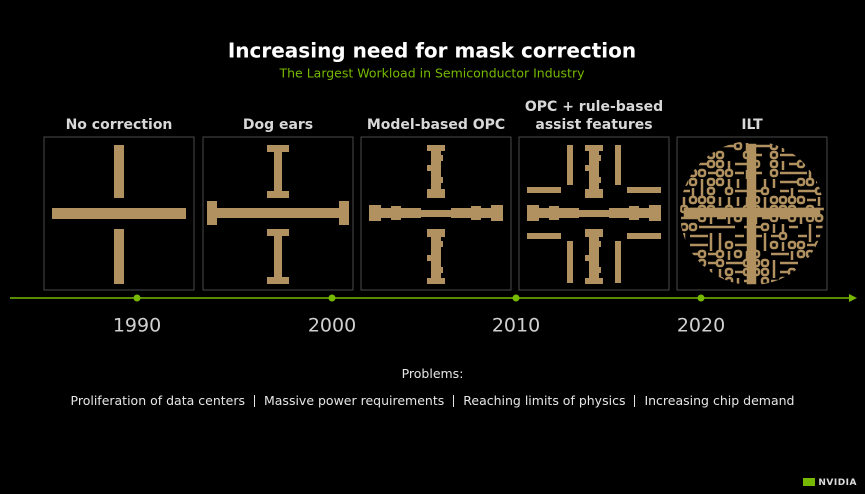  I want to click on panel-label: Model-based OPC, so click(436, 125).